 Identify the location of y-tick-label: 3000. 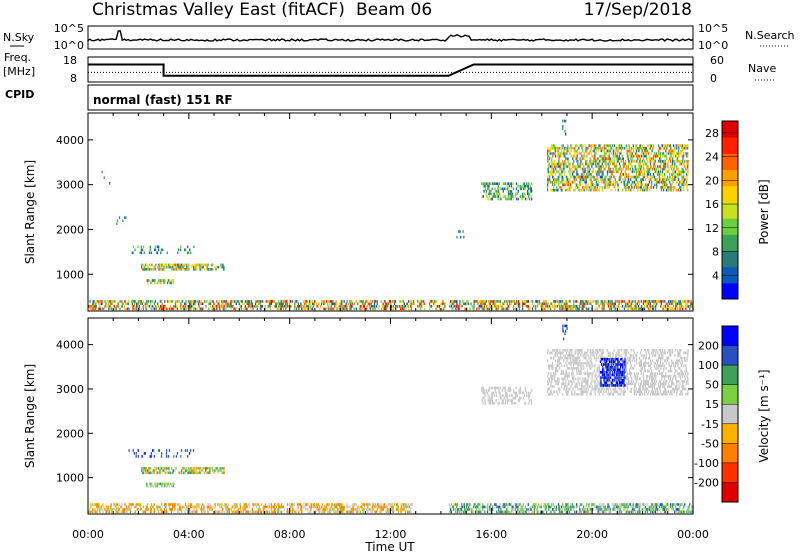
(70, 185).